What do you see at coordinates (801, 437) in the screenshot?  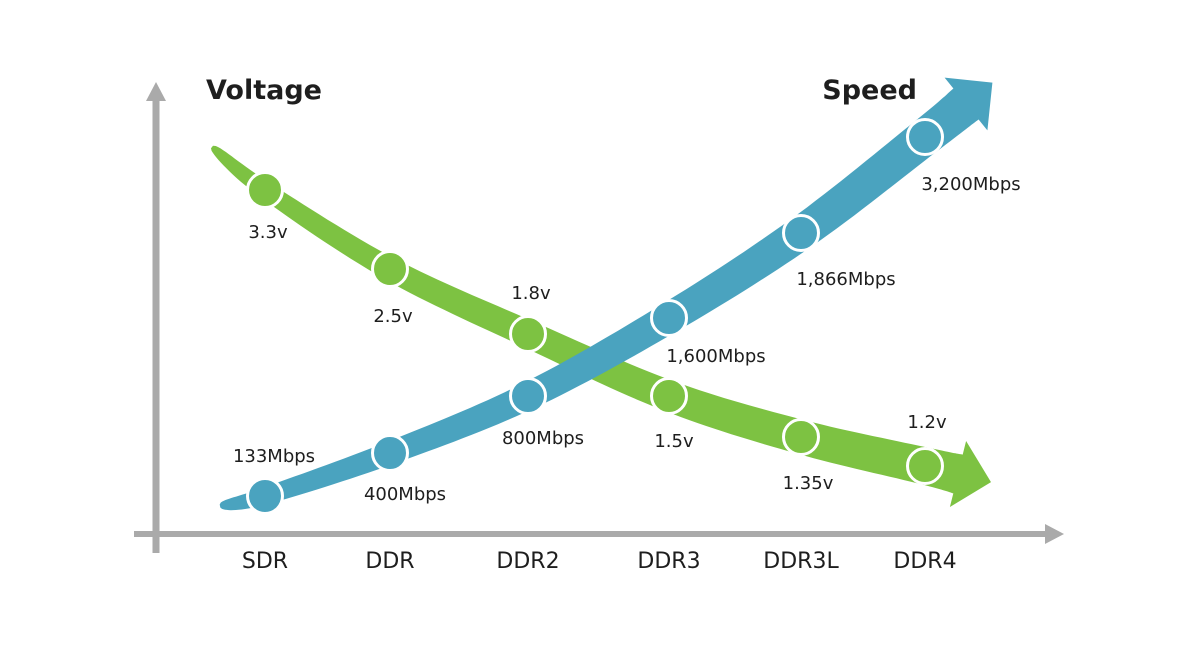 I see `voltage-point-ddr3l` at bounding box center [801, 437].